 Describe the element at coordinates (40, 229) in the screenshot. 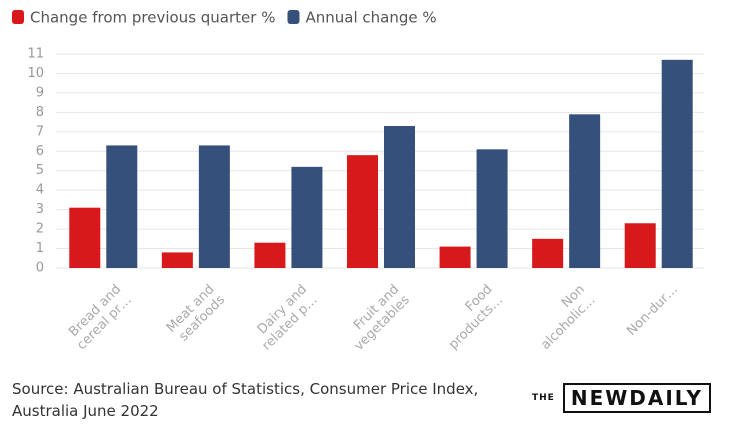

I see `y-tick-label: 2` at that location.